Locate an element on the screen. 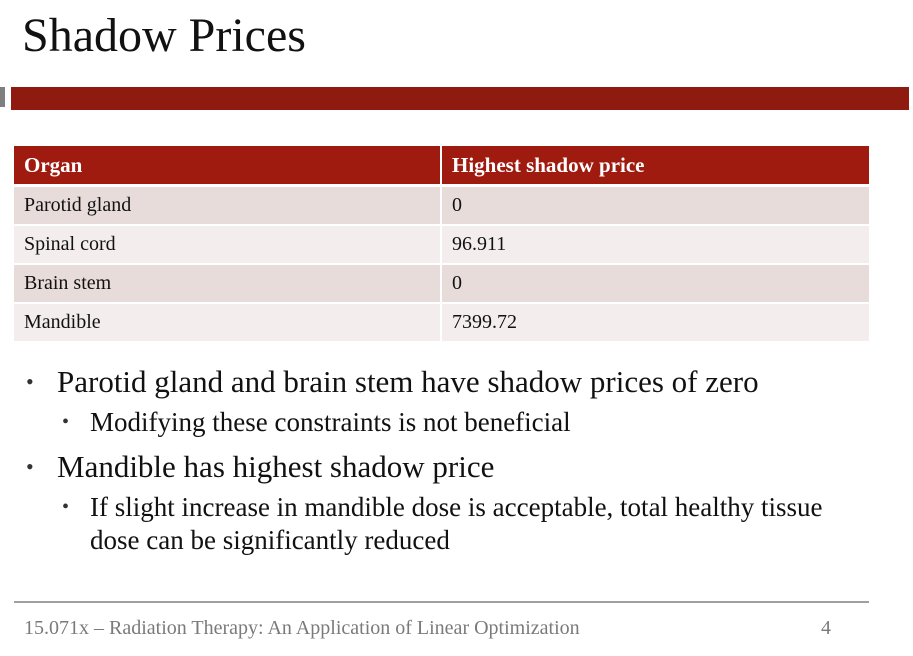  table-row: Parotid gland 0 is located at coordinates (441, 205).